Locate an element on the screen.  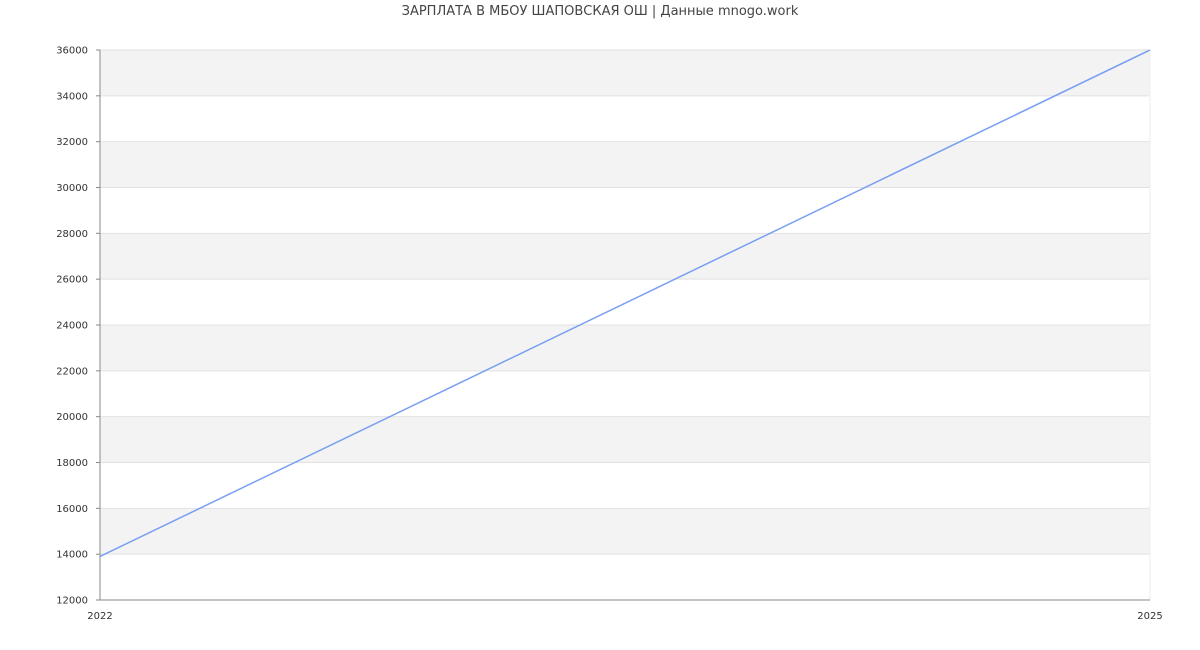
x-tick-label: 2022 is located at coordinates (99, 616).